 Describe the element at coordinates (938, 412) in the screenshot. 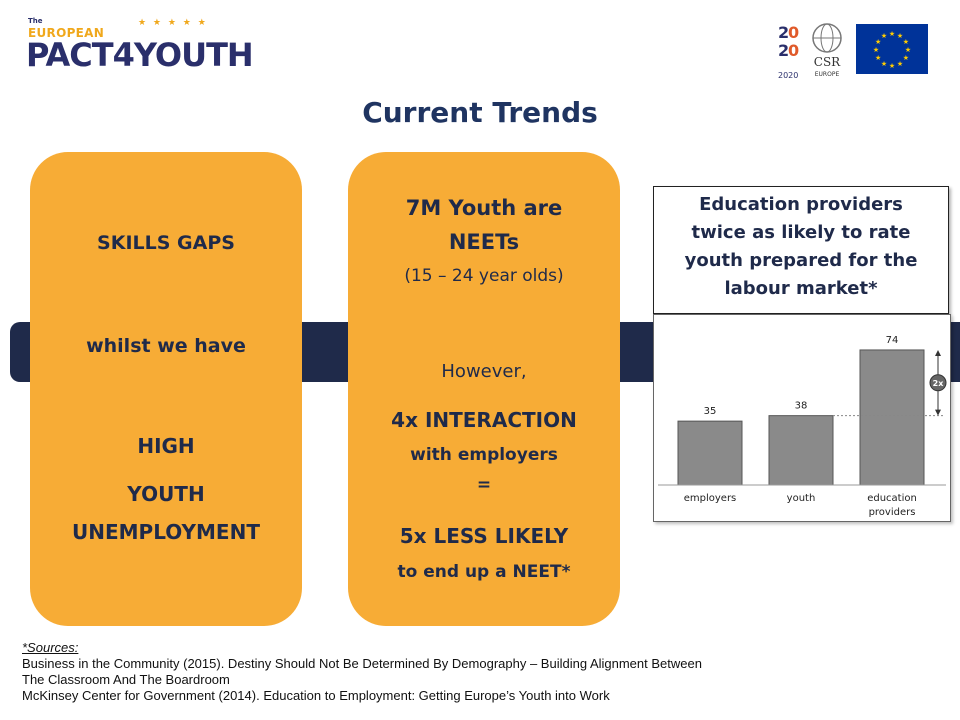

I see `arrow-head-down-icon` at that location.